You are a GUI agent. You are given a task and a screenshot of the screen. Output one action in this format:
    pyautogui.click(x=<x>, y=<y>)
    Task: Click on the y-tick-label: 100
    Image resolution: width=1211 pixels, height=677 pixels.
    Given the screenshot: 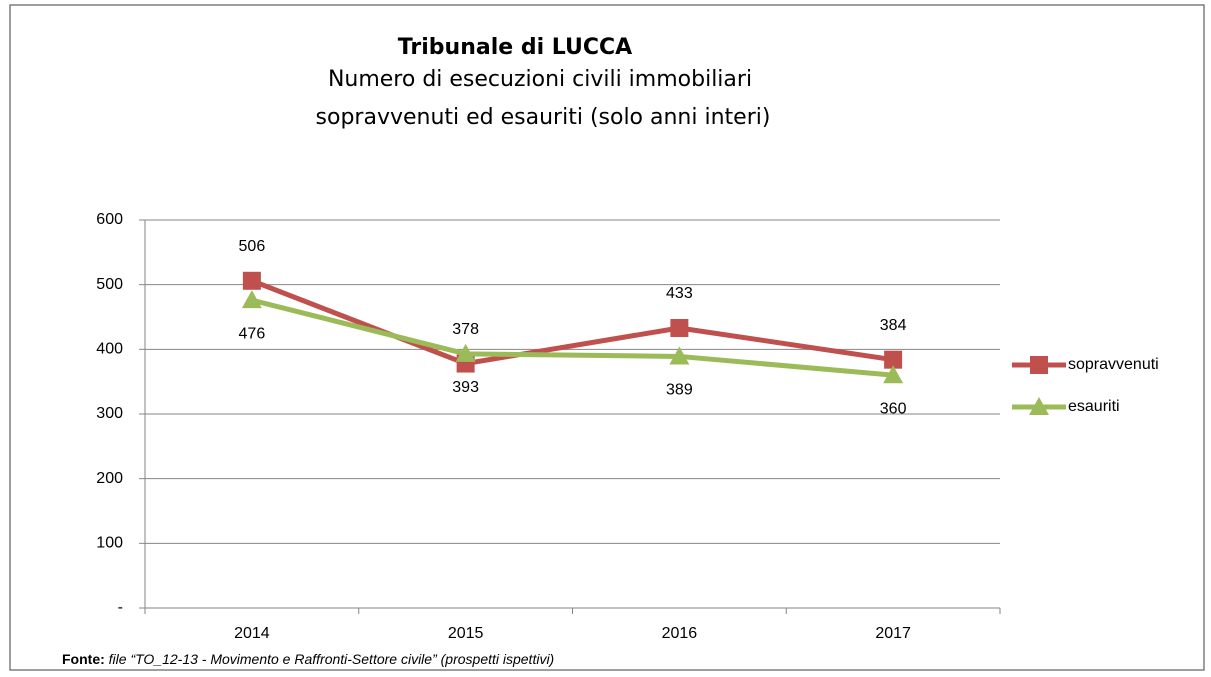 What is the action you would take?
    pyautogui.click(x=109, y=543)
    